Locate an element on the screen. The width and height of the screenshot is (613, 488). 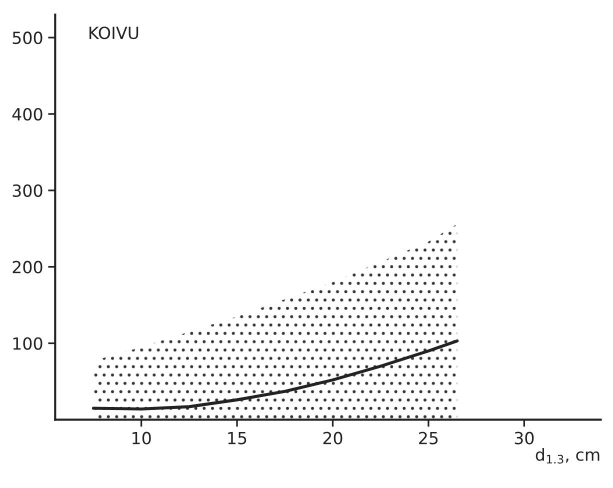
y-tick-label: 200 is located at coordinates (27, 267).